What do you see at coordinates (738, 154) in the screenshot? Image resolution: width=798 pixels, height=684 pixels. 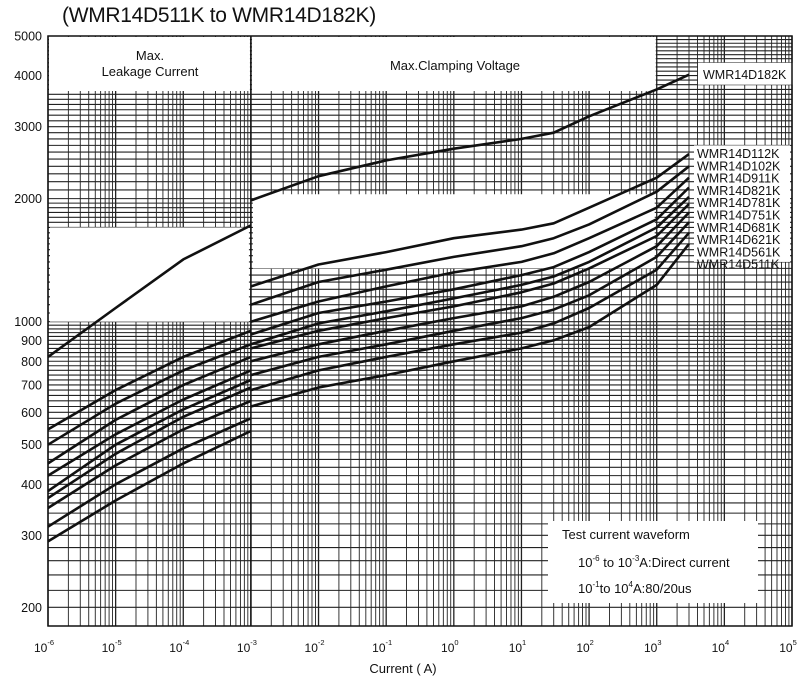 I see `series-label: WMR14D112K` at bounding box center [738, 154].